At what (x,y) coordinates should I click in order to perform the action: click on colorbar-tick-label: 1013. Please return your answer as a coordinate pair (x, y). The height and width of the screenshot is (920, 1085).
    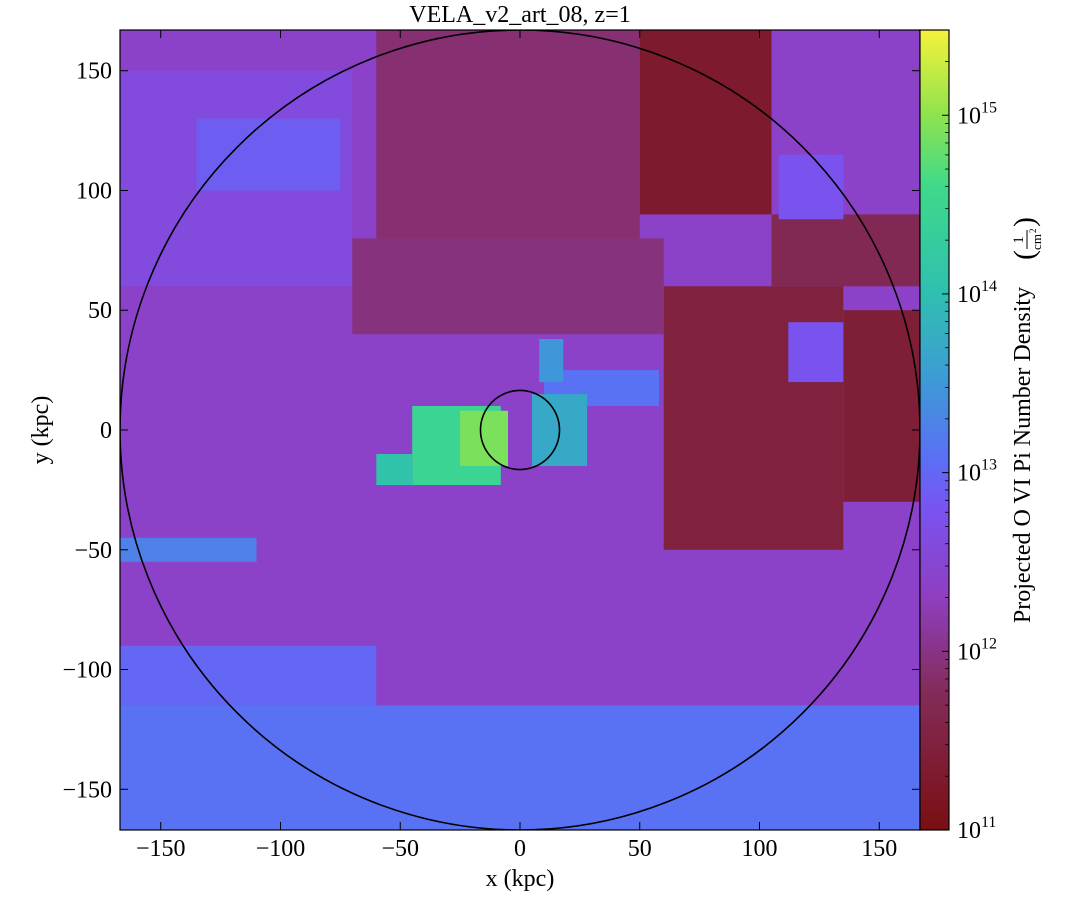
    Looking at the image, I should click on (977, 472).